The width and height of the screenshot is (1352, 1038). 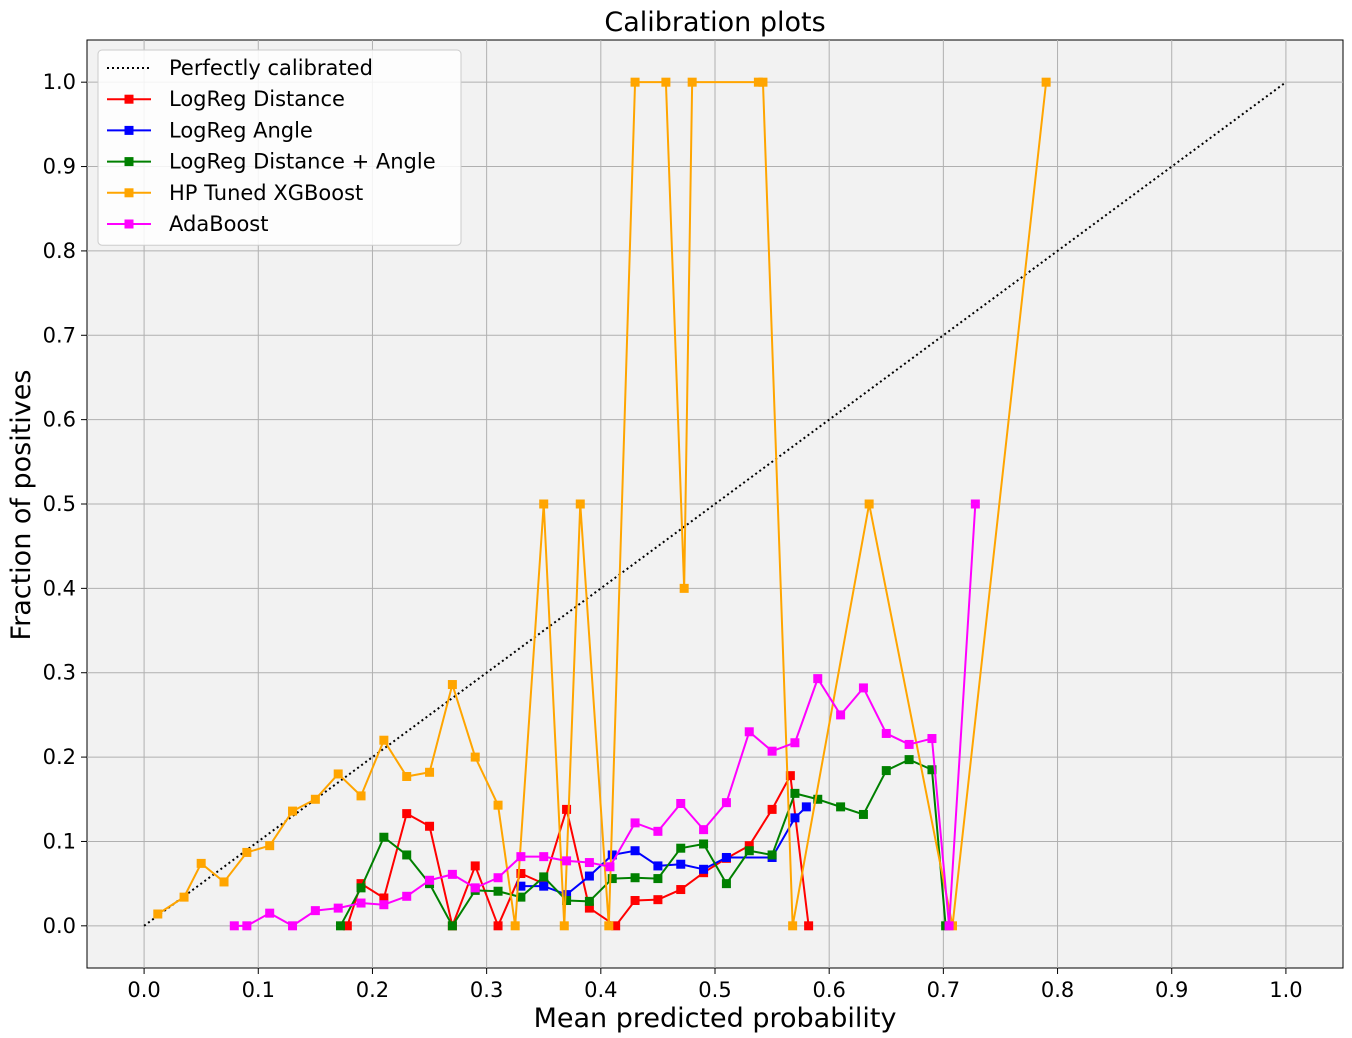 What do you see at coordinates (266, 193) in the screenshot?
I see `legend-label: HP Tuned XGBoost` at bounding box center [266, 193].